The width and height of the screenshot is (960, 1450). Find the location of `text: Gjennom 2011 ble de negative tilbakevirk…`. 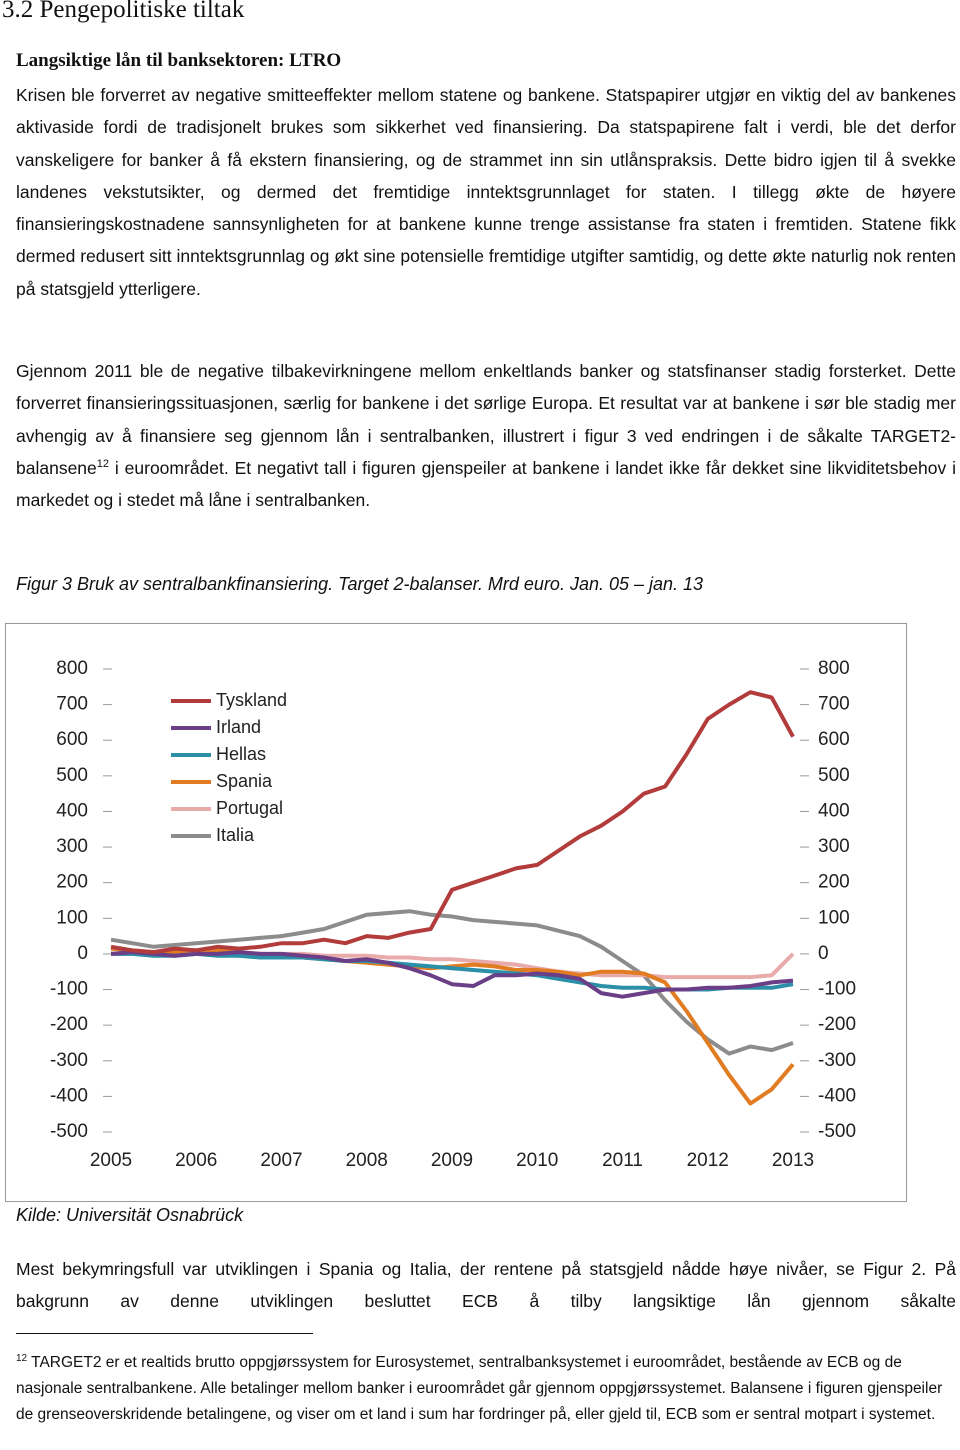

text: Gjennom 2011 ble de negative tilbakevirk… is located at coordinates (486, 419).